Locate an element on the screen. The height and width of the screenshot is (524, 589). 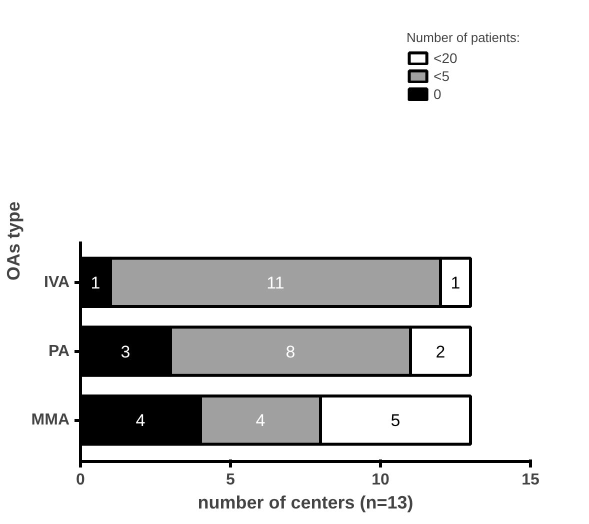
x-axis-title: number of centers (n=13) is located at coordinates (306, 502).